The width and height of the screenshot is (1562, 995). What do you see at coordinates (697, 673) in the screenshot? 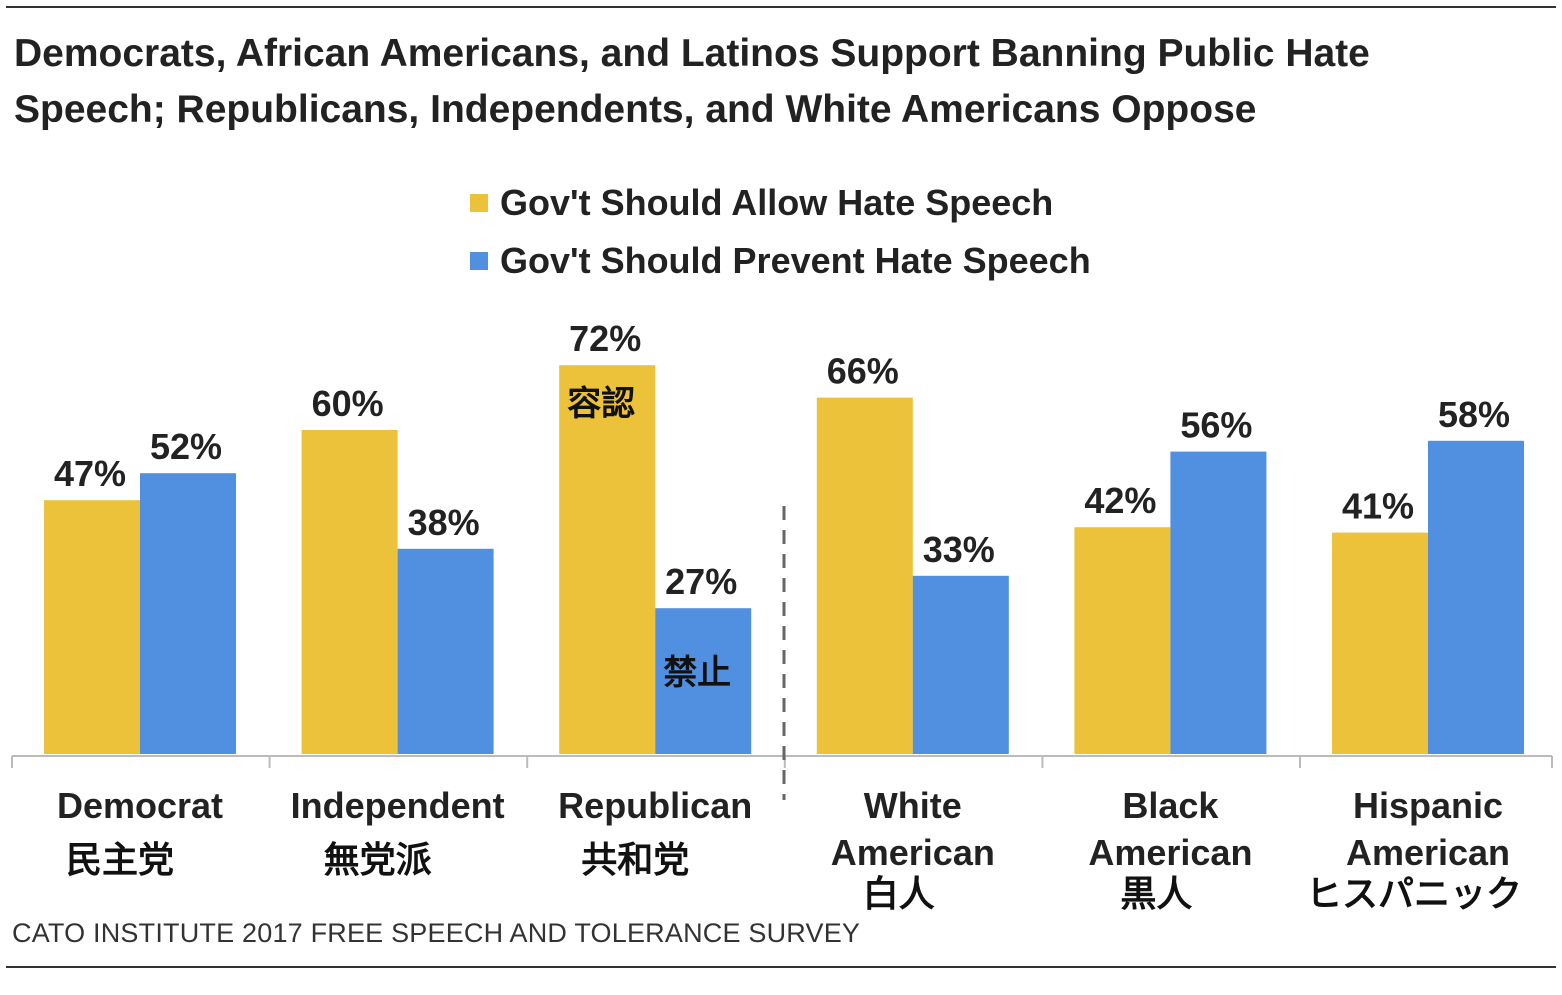
I see `bar-annotation-prevent: 禁止` at bounding box center [697, 673].